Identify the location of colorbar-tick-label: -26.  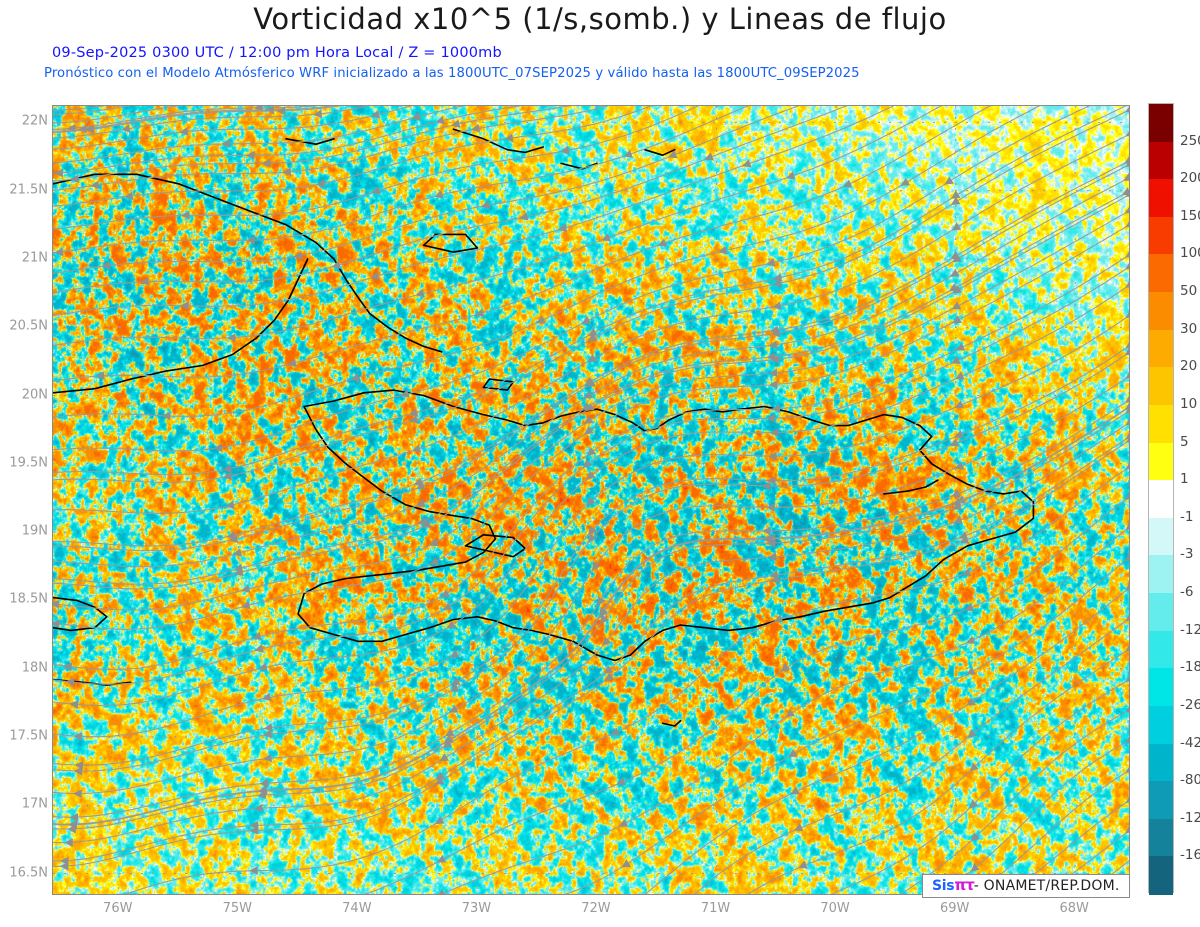
(1190, 704).